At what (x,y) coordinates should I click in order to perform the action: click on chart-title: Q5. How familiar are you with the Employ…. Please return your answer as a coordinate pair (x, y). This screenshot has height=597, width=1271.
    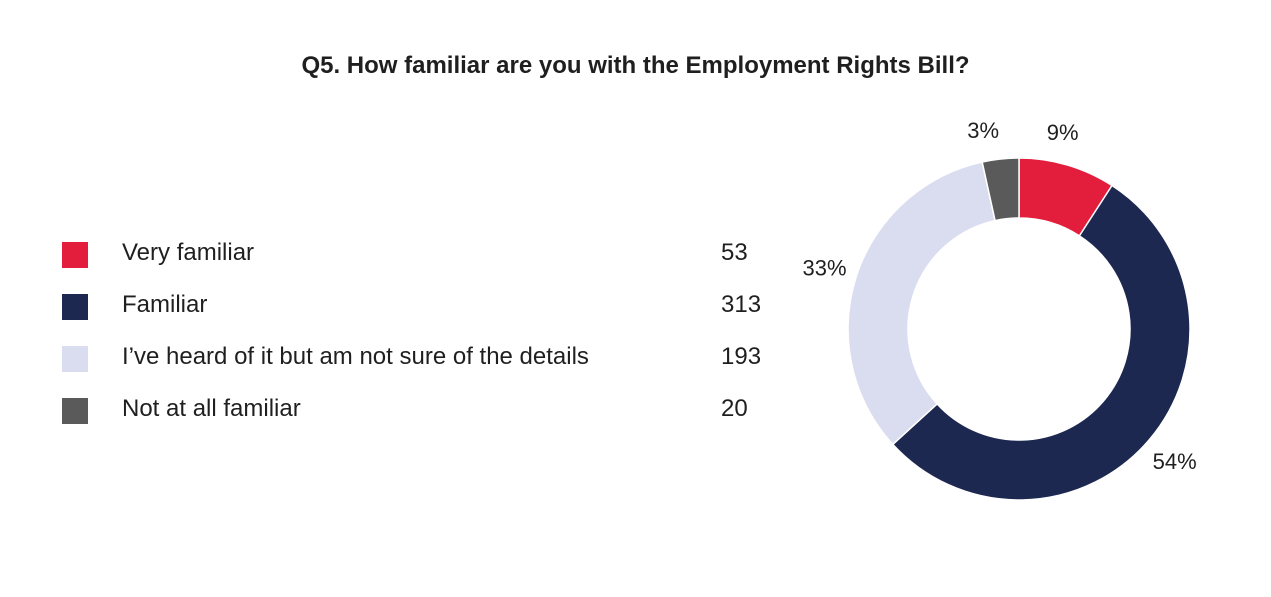
    Looking at the image, I should click on (635, 65).